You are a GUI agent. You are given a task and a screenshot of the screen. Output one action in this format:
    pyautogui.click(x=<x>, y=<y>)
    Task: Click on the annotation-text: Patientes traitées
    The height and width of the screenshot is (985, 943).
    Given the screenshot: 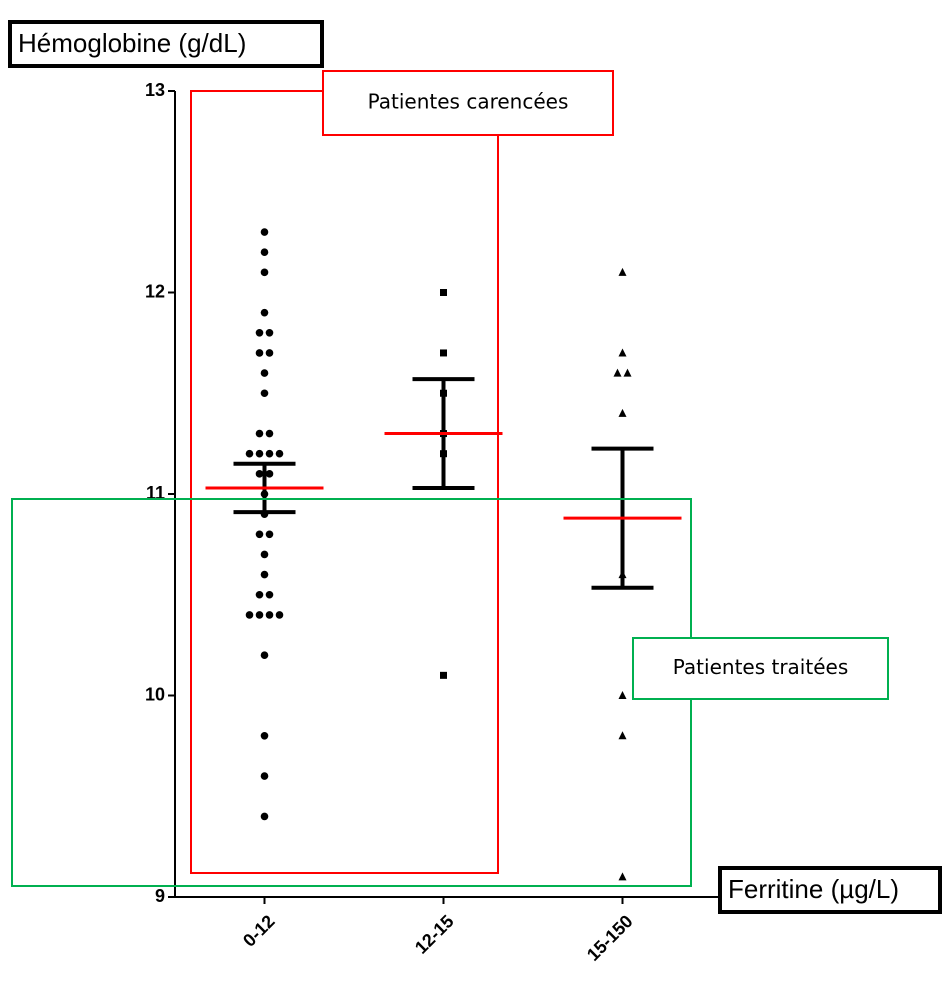 What is the action you would take?
    pyautogui.click(x=760, y=667)
    